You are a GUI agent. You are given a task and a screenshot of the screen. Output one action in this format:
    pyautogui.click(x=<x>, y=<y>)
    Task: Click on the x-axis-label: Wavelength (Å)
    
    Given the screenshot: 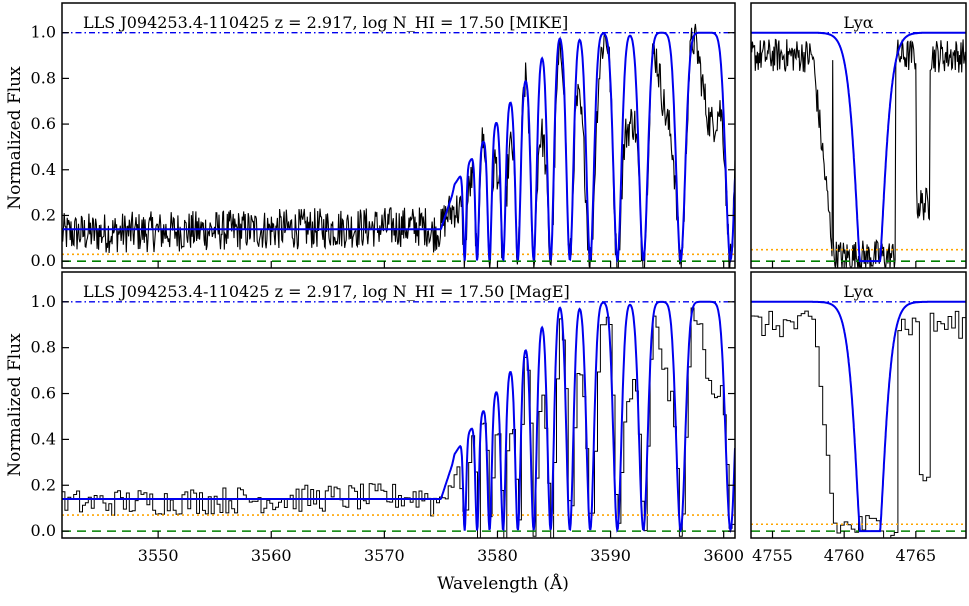 What is the action you would take?
    pyautogui.click(x=503, y=583)
    